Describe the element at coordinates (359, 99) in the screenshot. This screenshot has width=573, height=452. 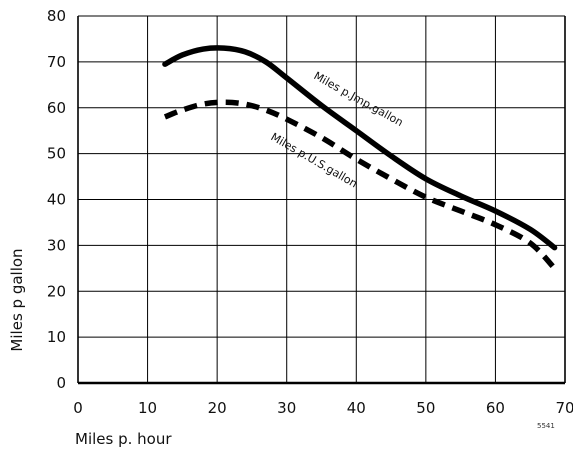
I see `series-label-imp: Miles p.Jmp.gallon` at that location.